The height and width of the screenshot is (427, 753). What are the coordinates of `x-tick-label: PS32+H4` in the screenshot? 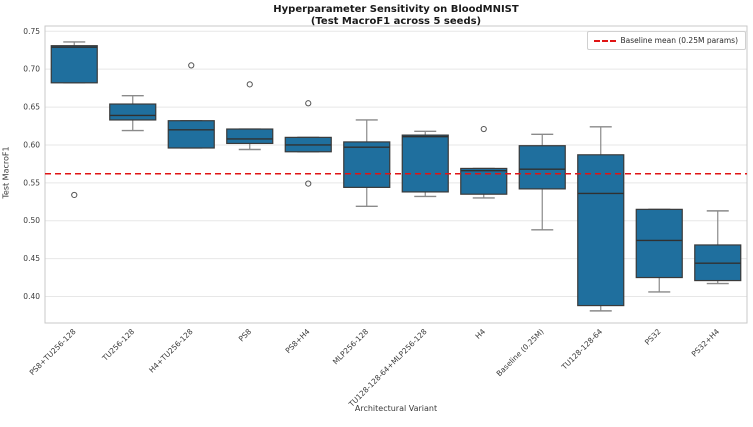 It's located at (706, 343).